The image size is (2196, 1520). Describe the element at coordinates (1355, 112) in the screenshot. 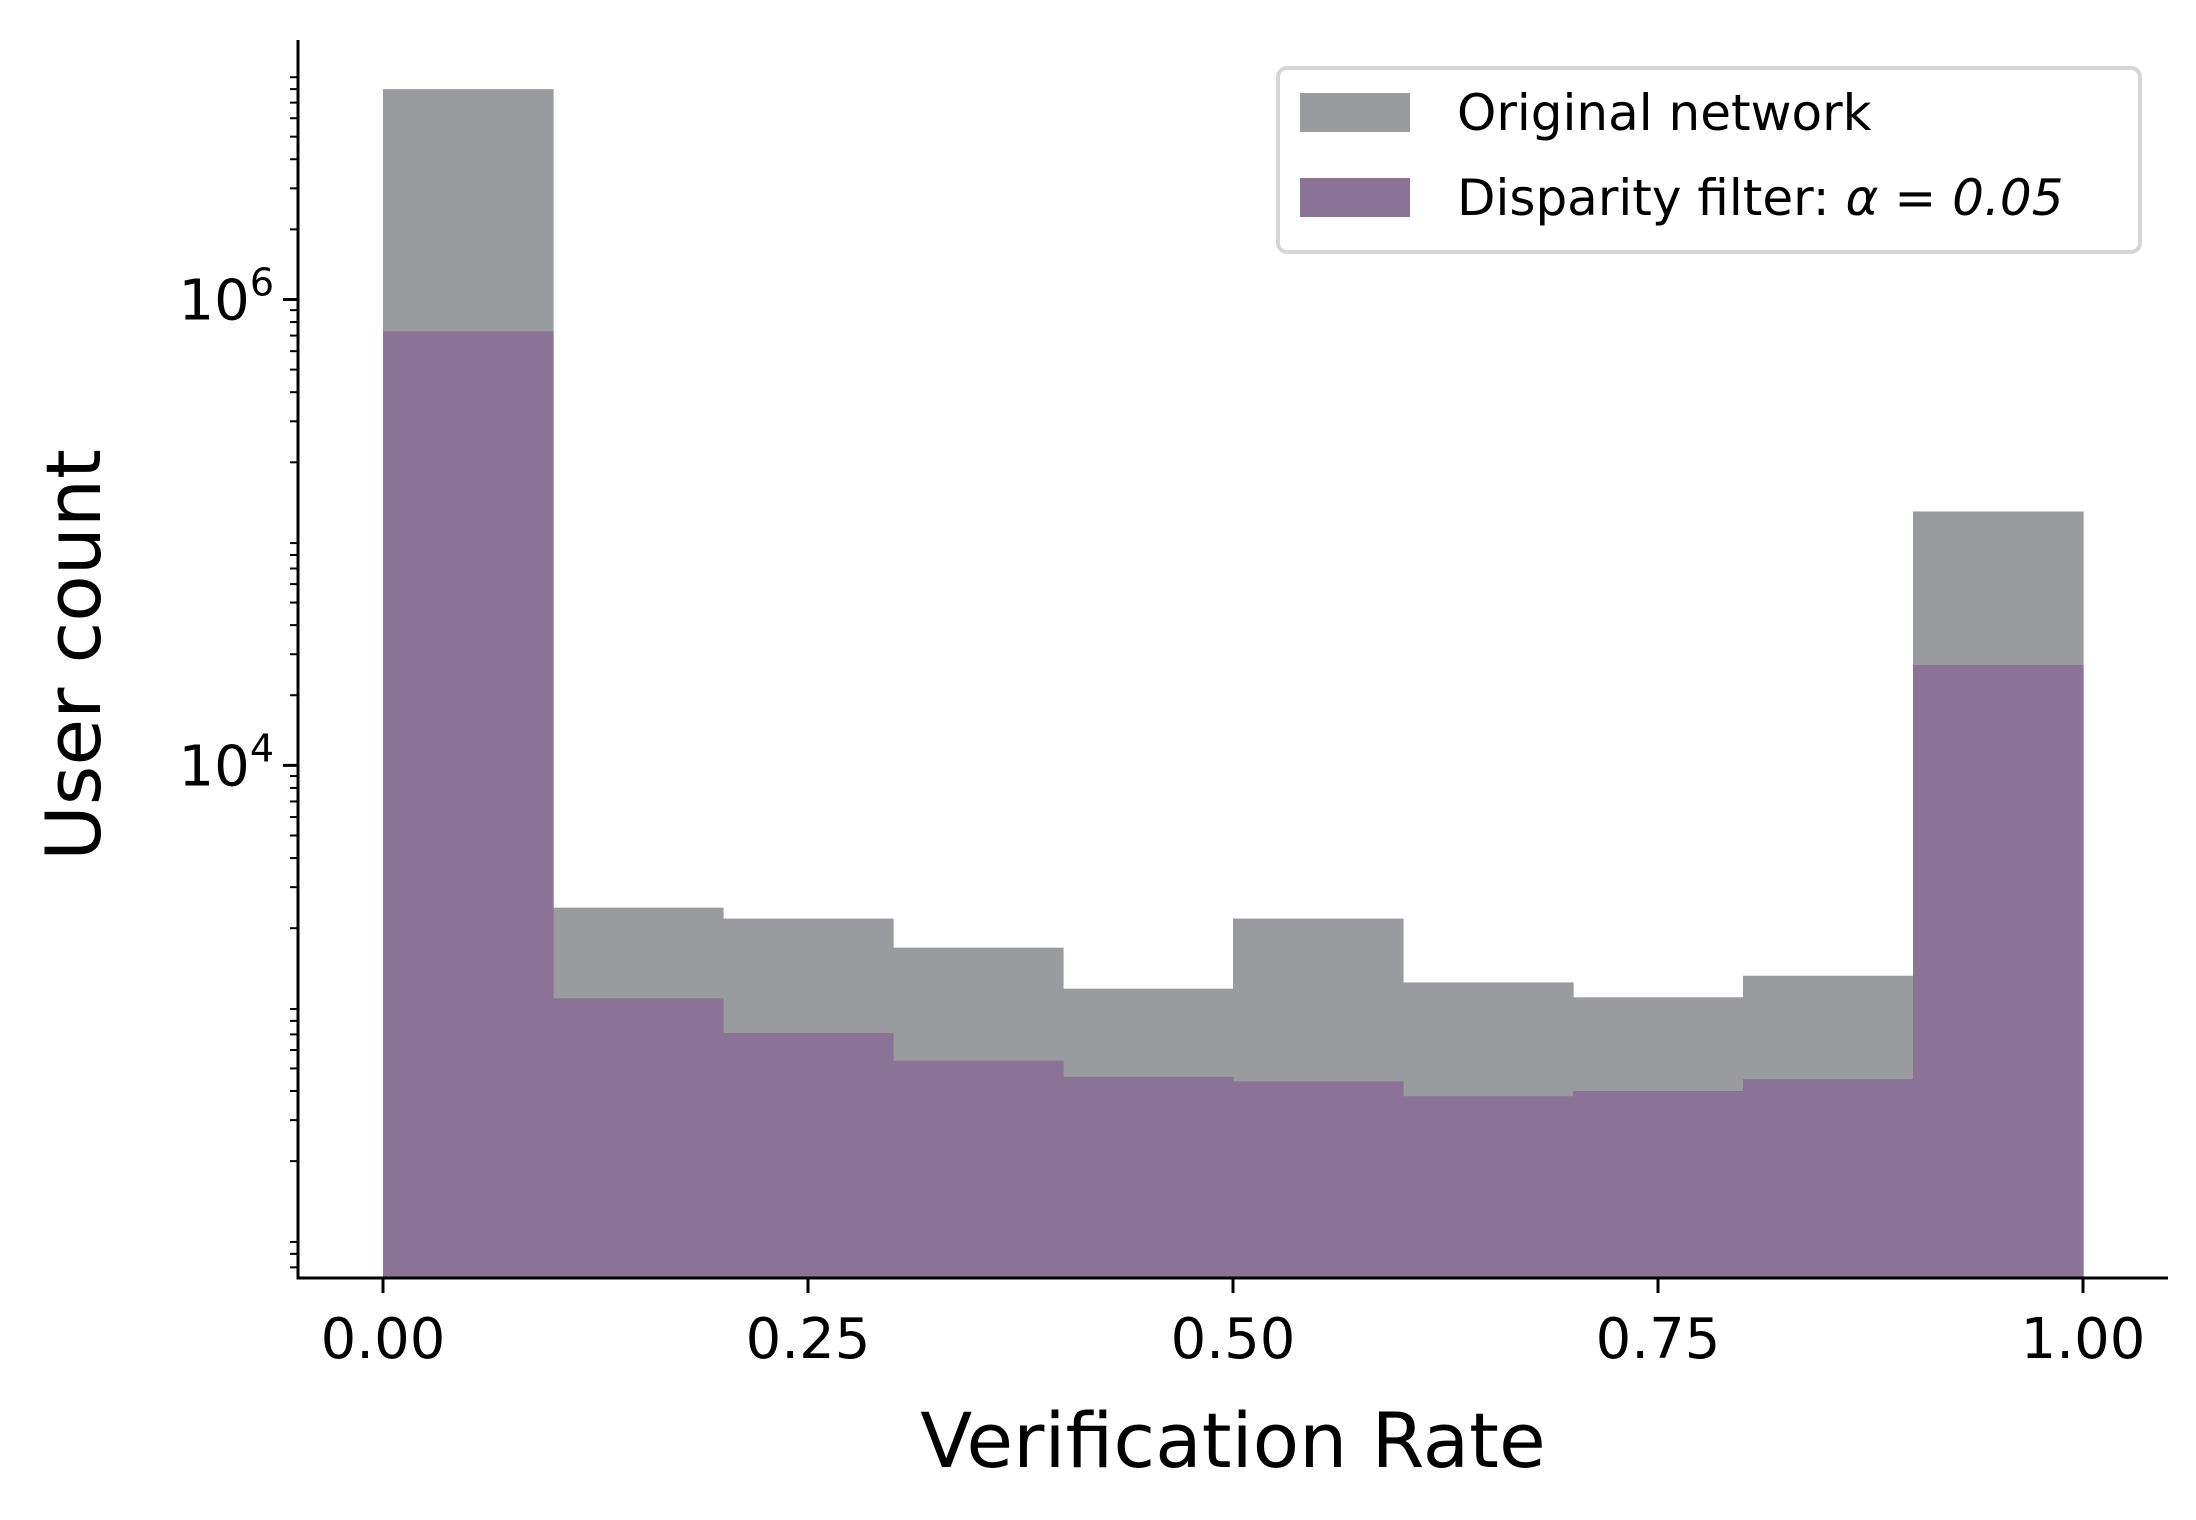

I see `legend-swatch-original-network` at that location.